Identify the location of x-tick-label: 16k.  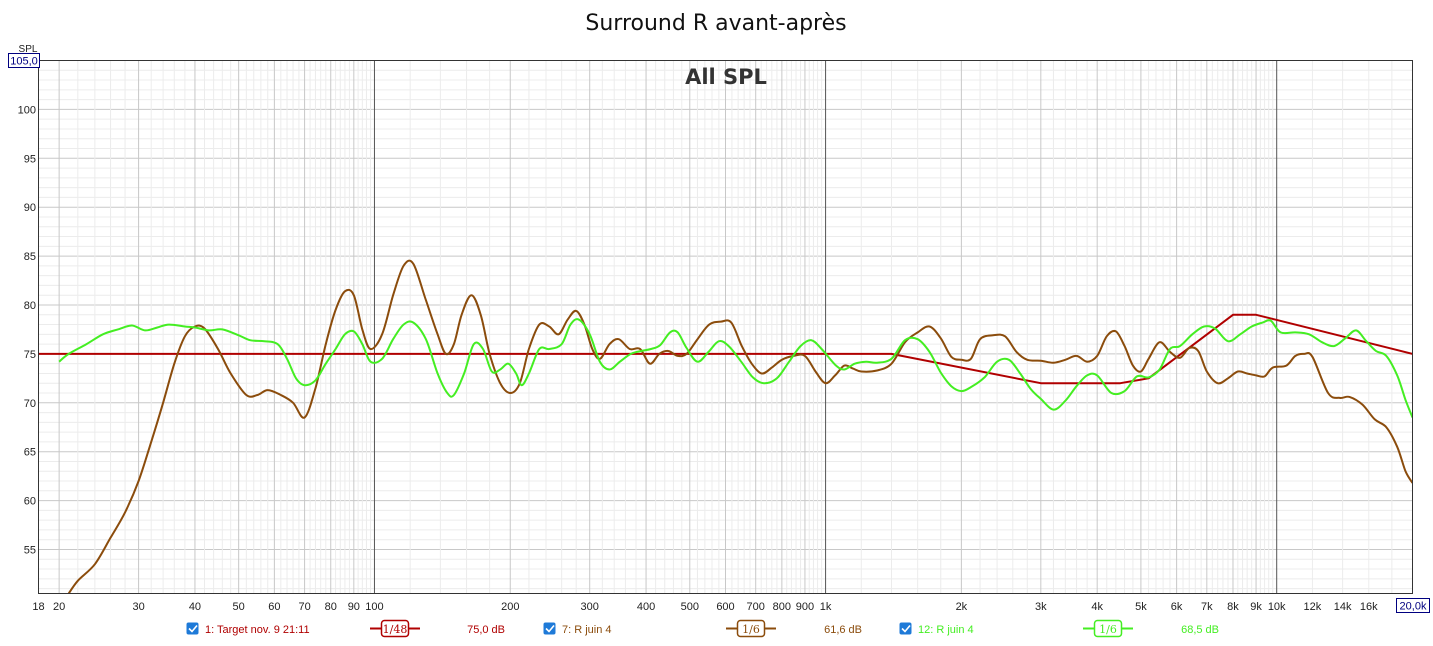
(1369, 607).